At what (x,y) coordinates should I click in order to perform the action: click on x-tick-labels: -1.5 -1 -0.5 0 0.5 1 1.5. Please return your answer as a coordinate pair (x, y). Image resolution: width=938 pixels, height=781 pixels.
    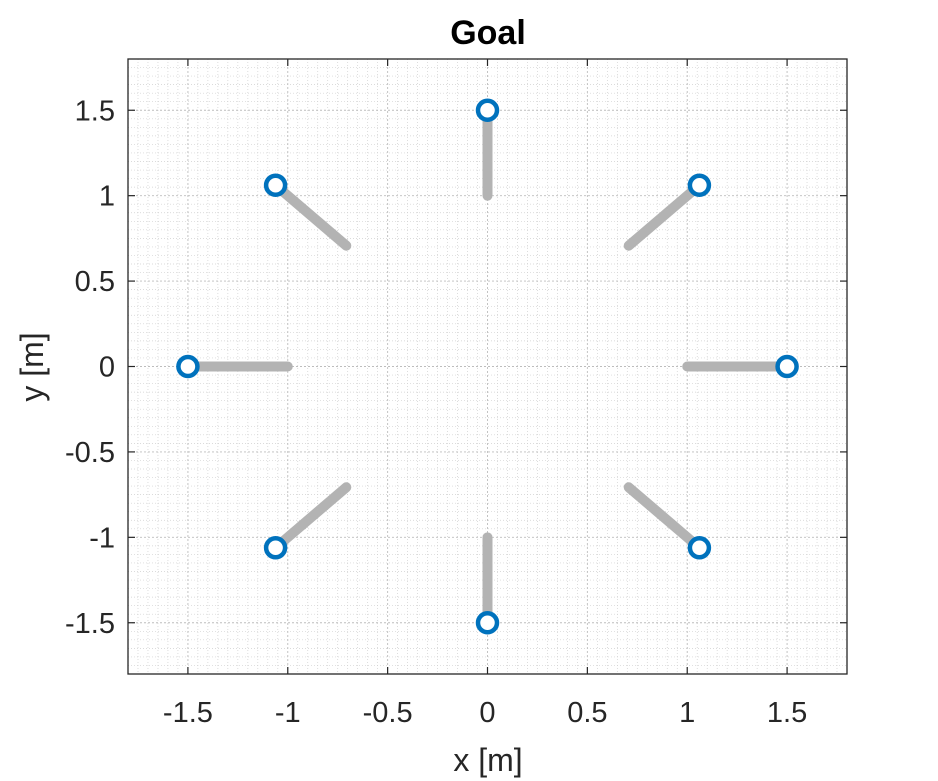
    Looking at the image, I should click on (485, 713).